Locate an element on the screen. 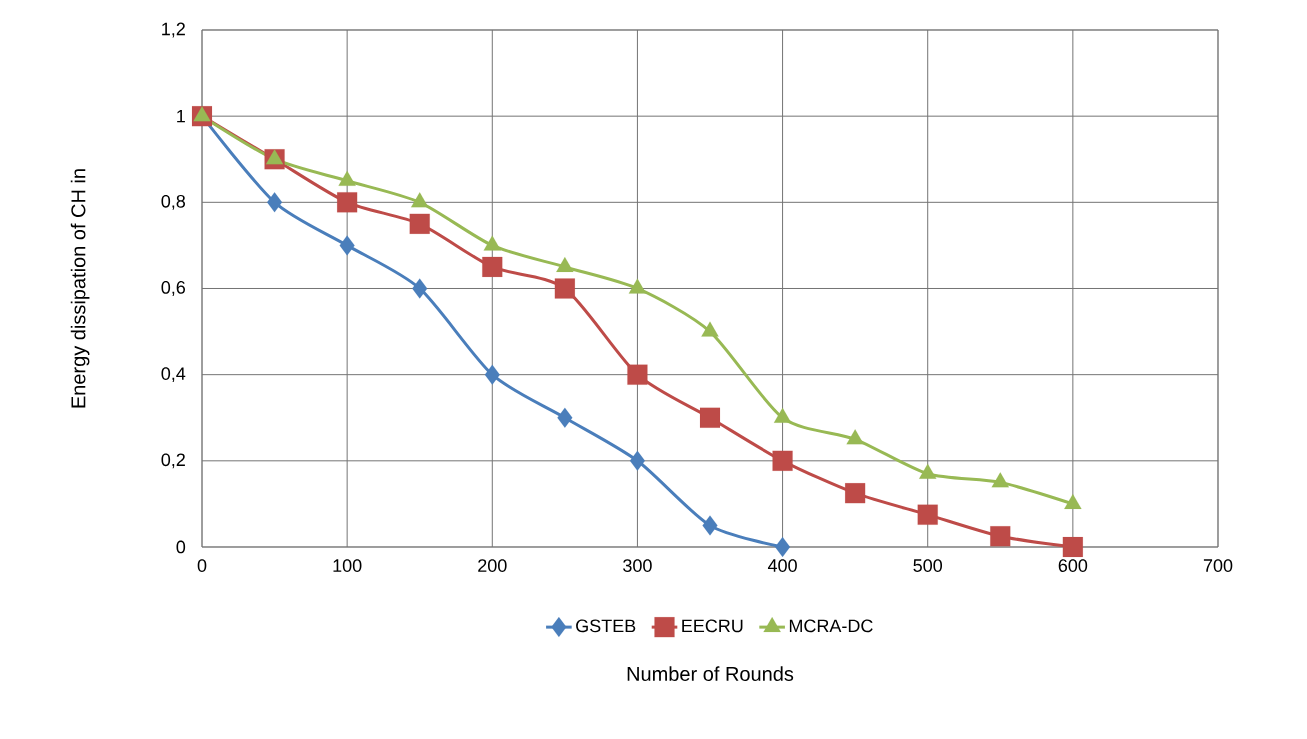 The height and width of the screenshot is (739, 1307). y-axis-title: Energy dissipation of CH in is located at coordinates (80, 288).